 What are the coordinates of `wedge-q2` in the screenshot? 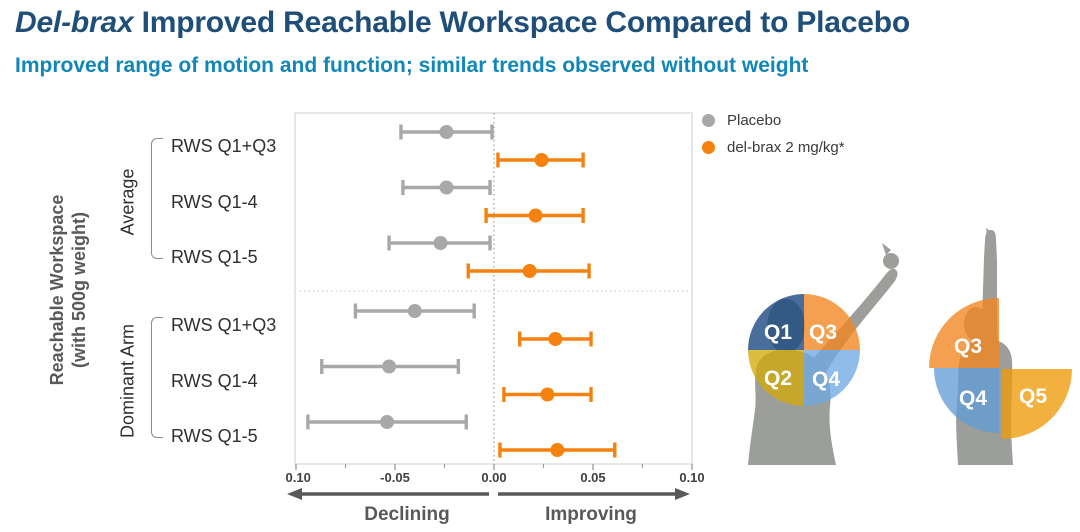 It's located at (776, 378).